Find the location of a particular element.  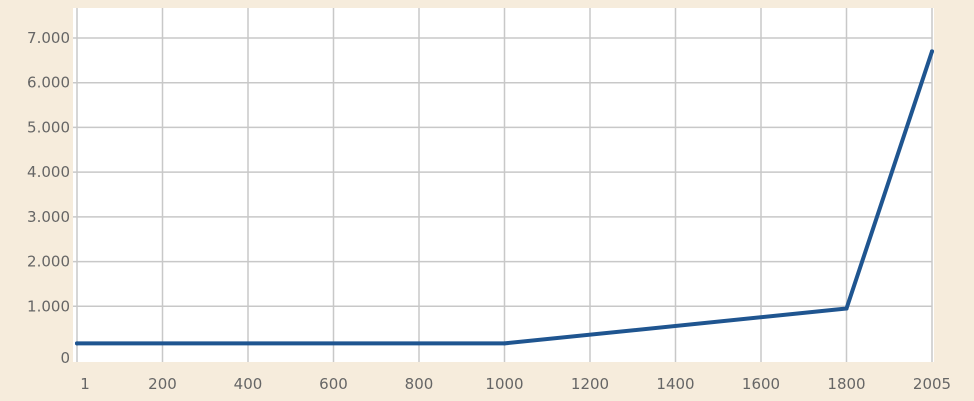

y-tick-label: 3.000 is located at coordinates (48, 217).